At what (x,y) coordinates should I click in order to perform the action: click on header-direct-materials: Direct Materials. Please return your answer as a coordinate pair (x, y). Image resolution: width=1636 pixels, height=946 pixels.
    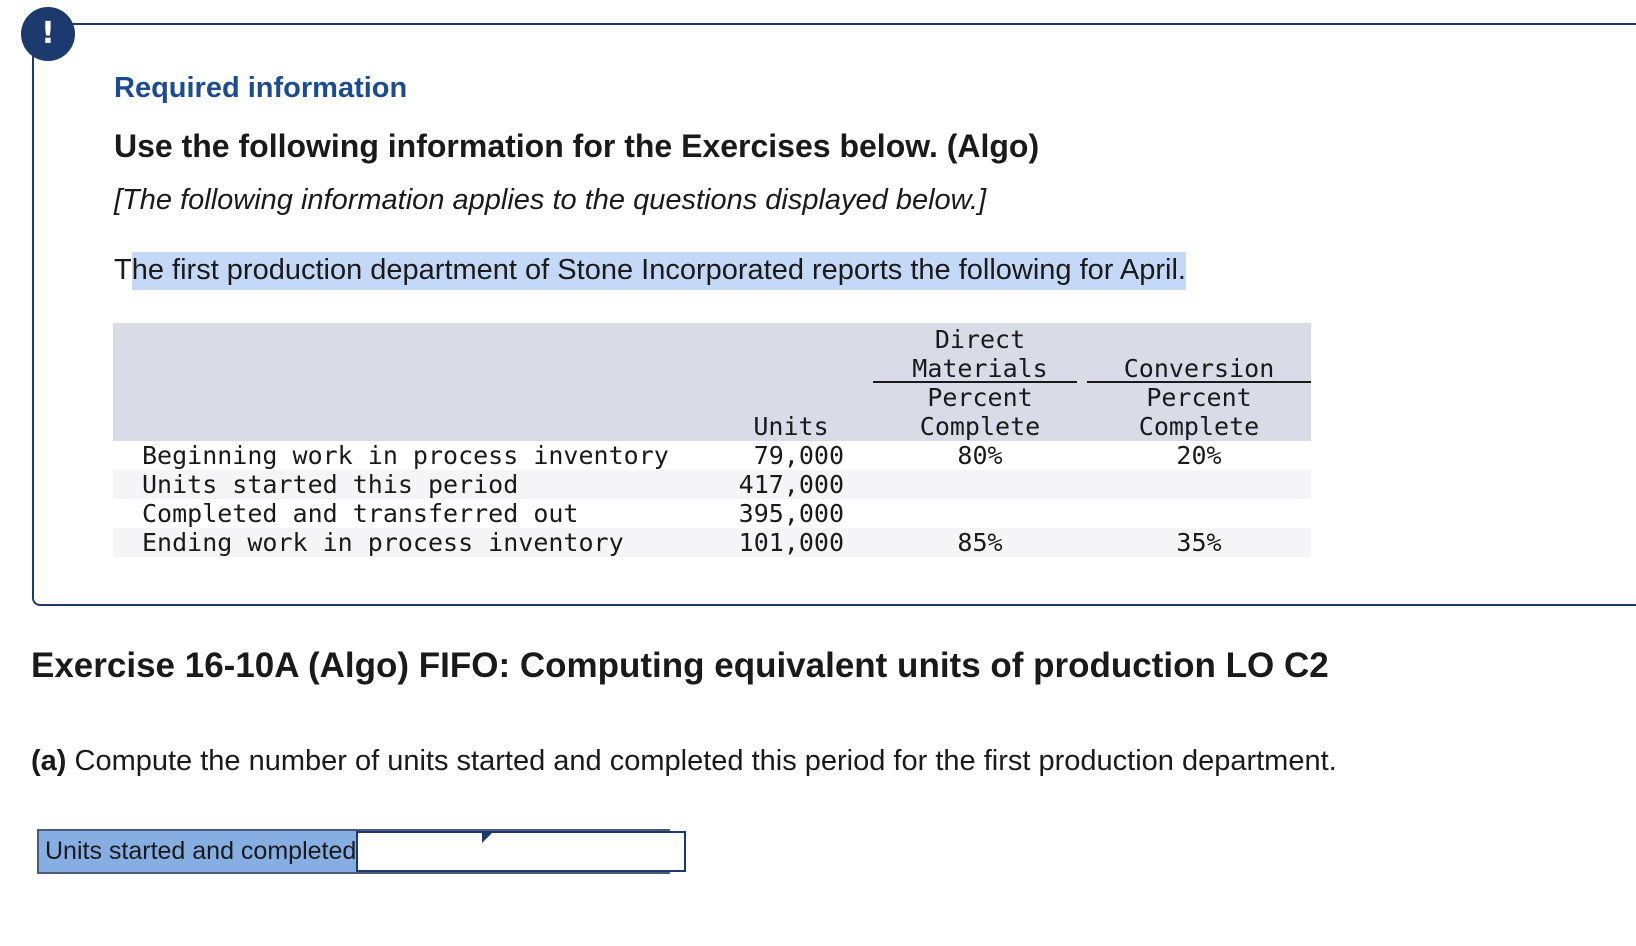
    Looking at the image, I should click on (980, 354).